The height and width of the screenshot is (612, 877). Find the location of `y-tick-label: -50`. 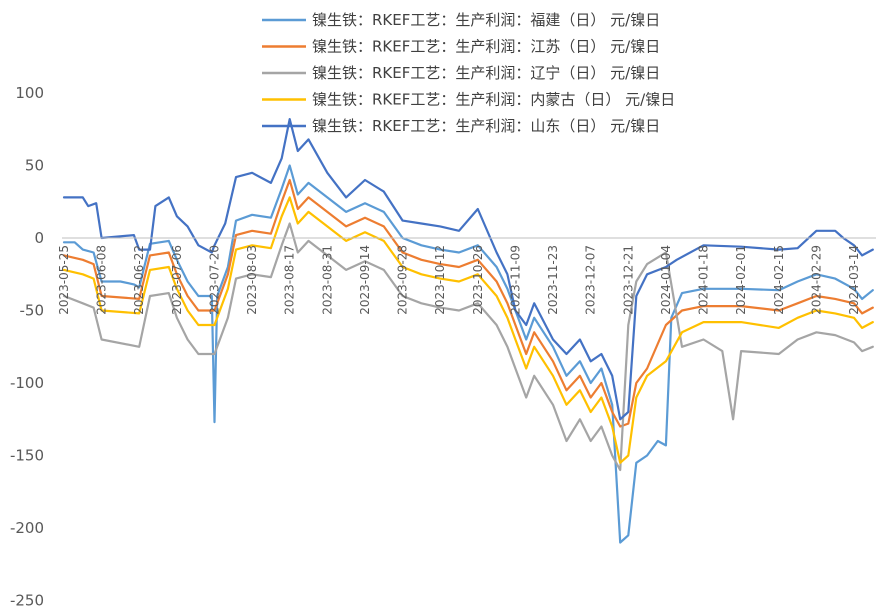

y-tick-label: -50 is located at coordinates (32, 311).